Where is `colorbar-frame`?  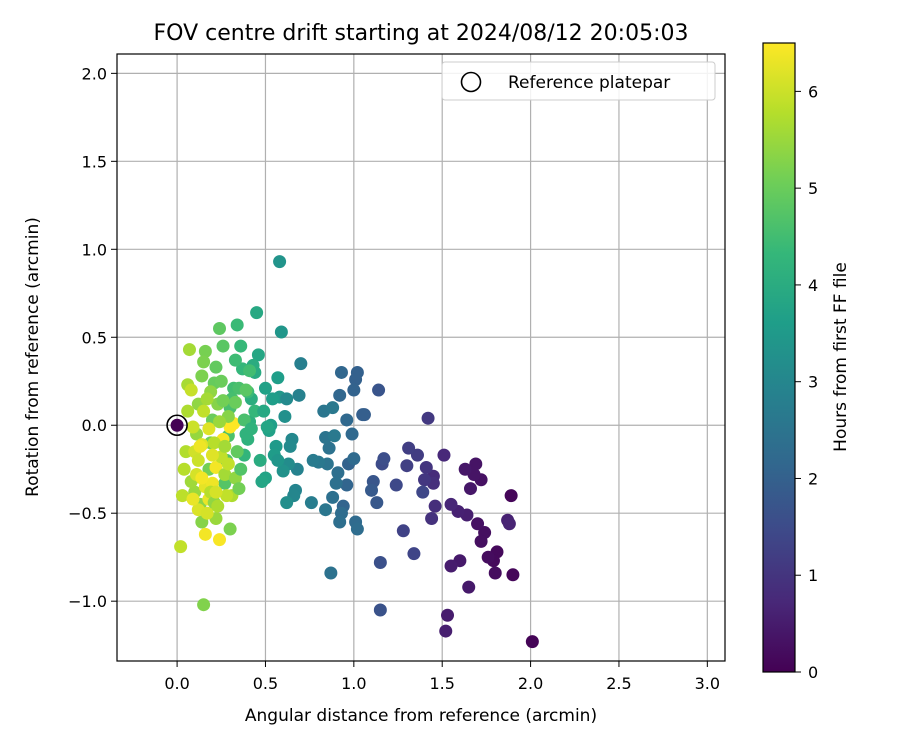 colorbar-frame is located at coordinates (779, 357).